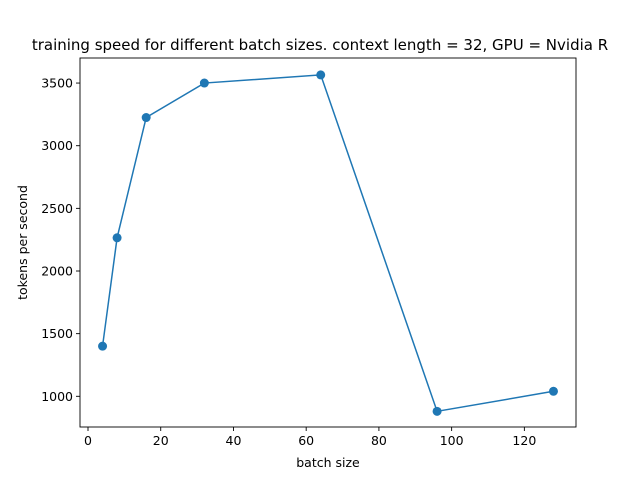 Image resolution: width=640 pixels, height=480 pixels. I want to click on y-axis: 1000 1500 2000 2500 3000 3500, so click(60, 240).